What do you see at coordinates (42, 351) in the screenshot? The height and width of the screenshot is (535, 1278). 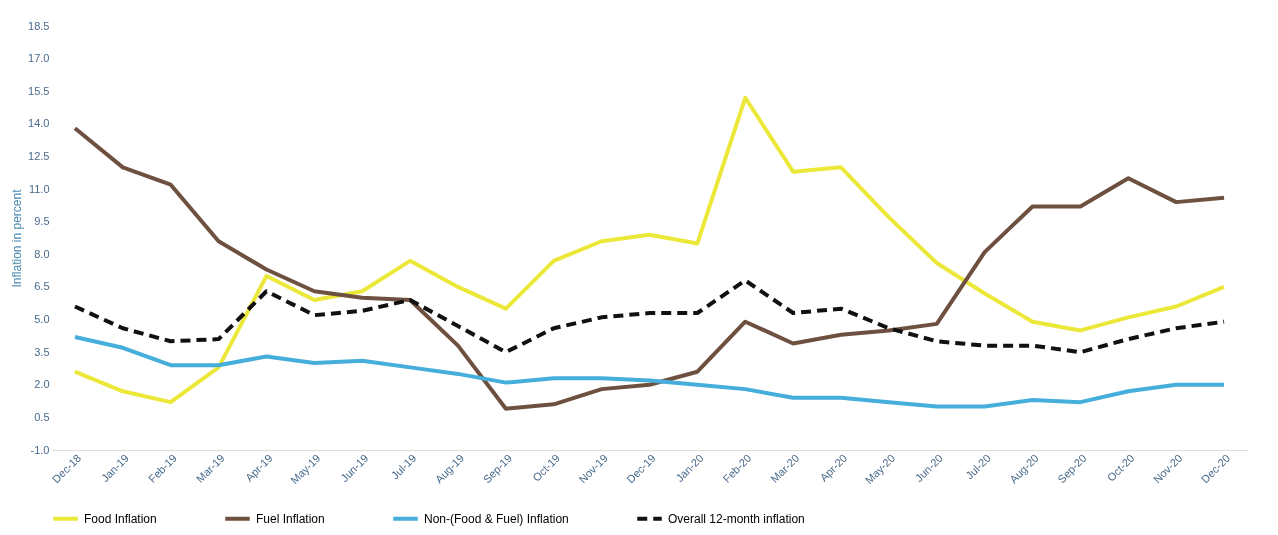 I see `y-tick-label: 3.5` at bounding box center [42, 351].